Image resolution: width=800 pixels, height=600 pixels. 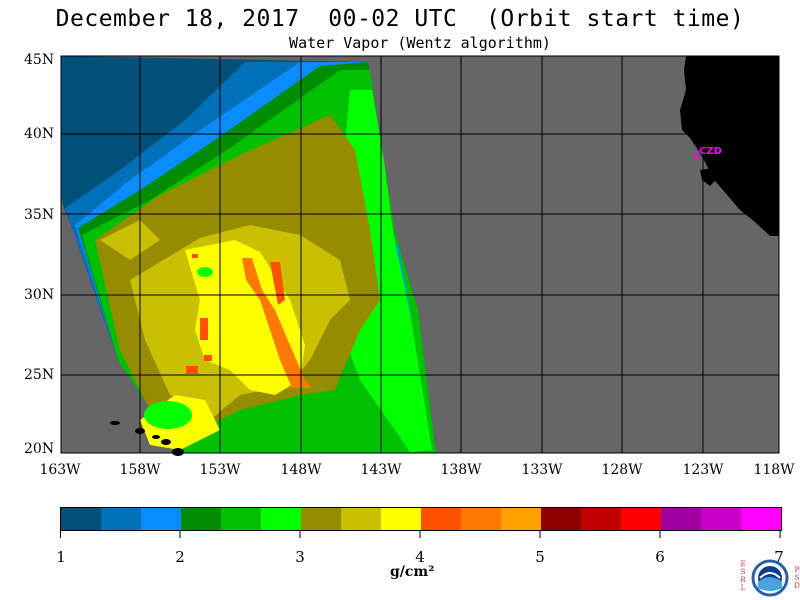 I want to click on station-label: CZD, so click(x=710, y=151).